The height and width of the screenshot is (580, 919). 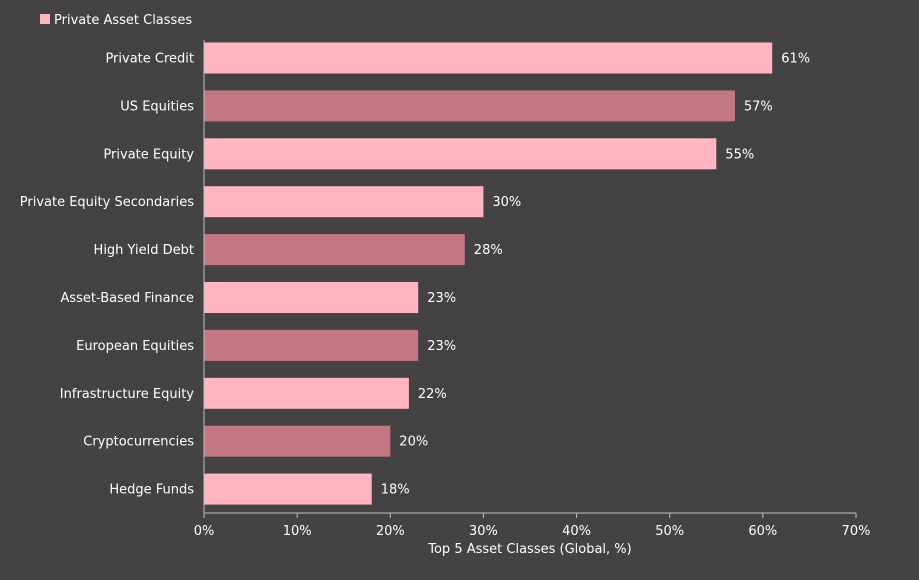 What do you see at coordinates (157, 106) in the screenshot?
I see `category-label: US Equities` at bounding box center [157, 106].